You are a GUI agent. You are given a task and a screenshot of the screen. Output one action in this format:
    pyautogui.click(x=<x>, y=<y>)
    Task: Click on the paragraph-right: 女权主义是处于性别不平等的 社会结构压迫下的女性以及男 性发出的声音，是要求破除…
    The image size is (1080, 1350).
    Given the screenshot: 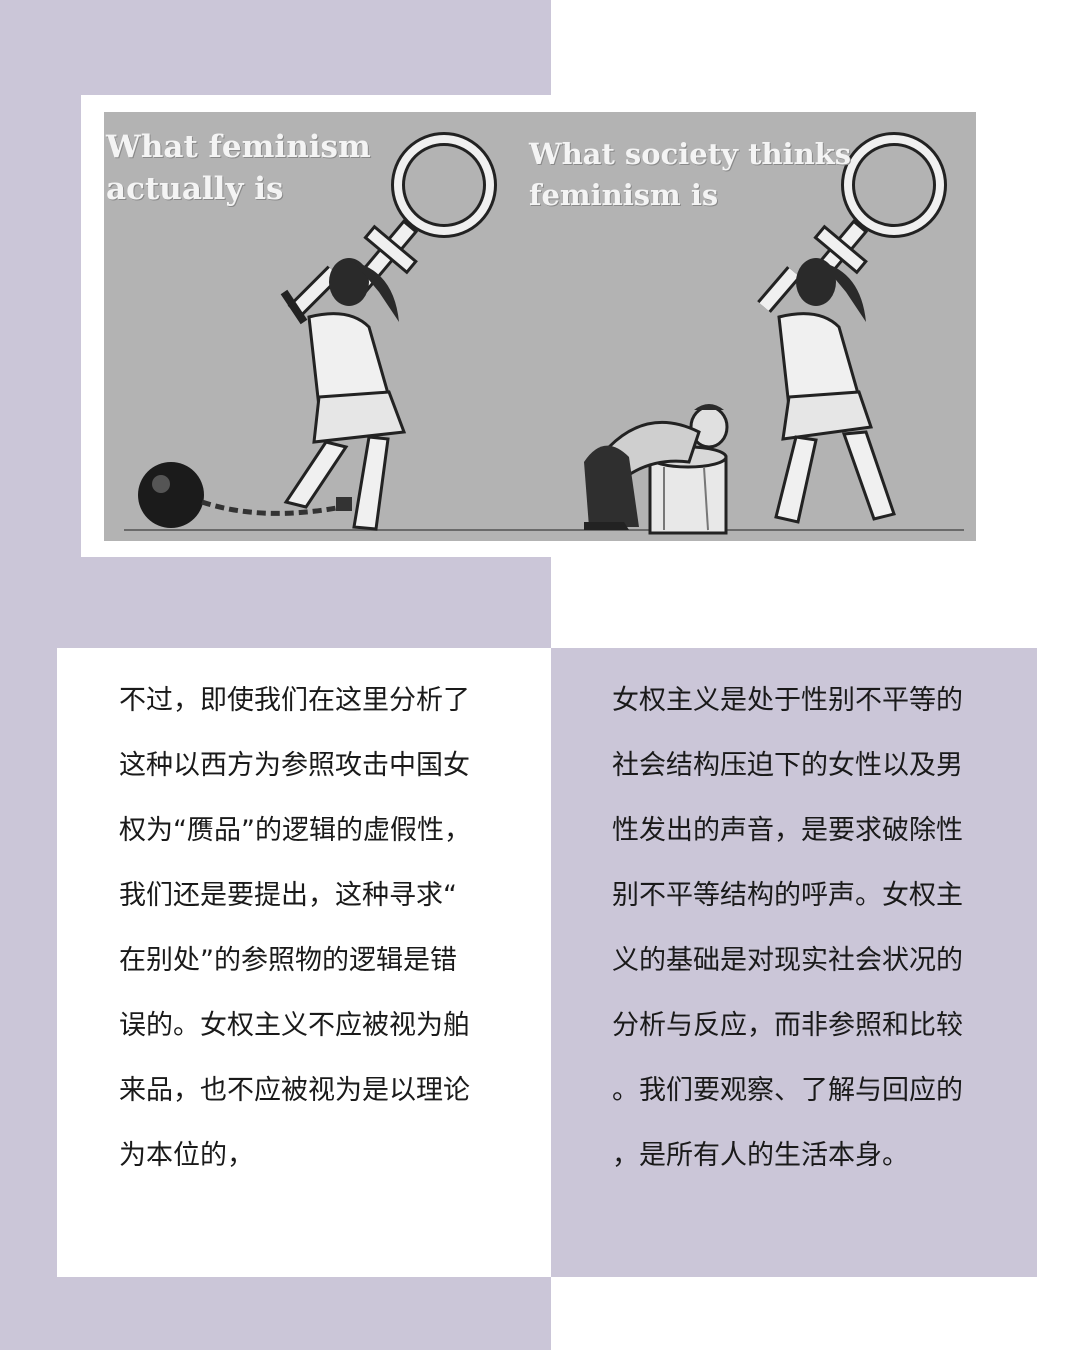 What is the action you would take?
    pyautogui.click(x=787, y=928)
    